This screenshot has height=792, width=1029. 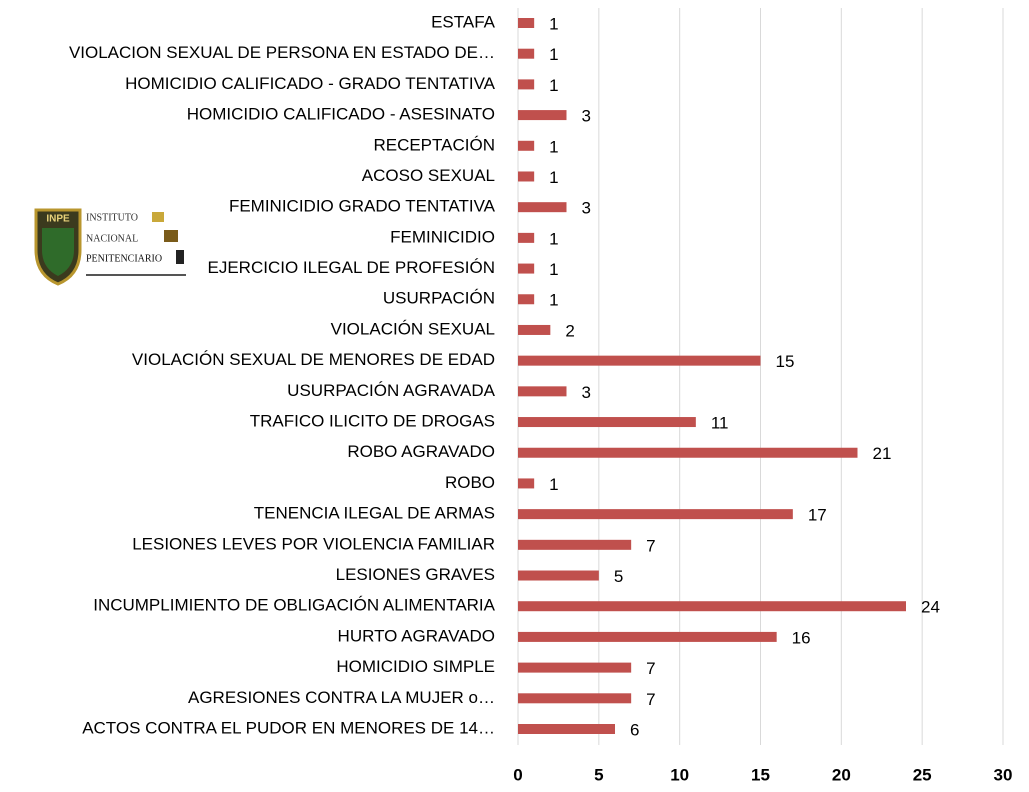 I want to click on value-label: 24, so click(x=930, y=607).